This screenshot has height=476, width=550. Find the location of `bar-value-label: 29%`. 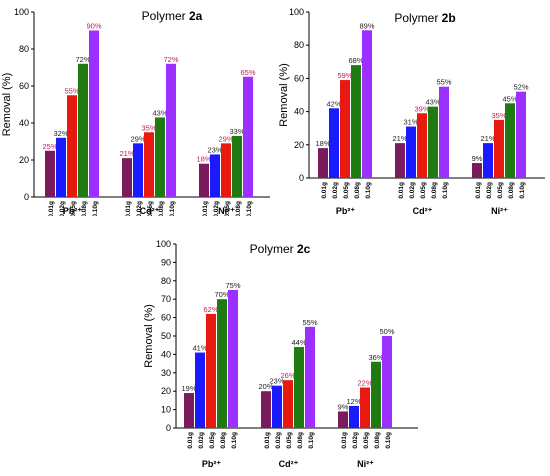

bar-value-label: 29% is located at coordinates (225, 138).